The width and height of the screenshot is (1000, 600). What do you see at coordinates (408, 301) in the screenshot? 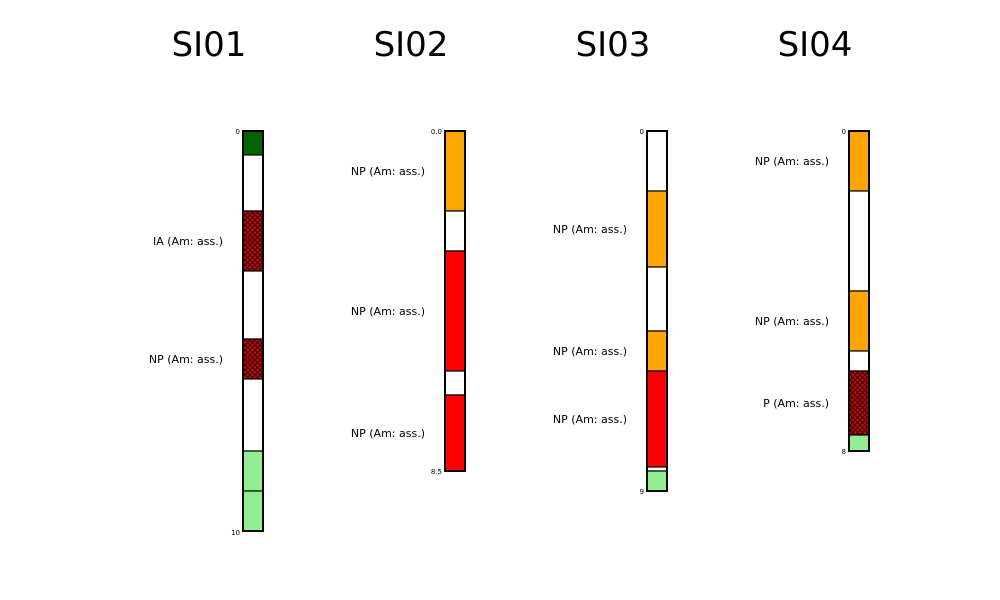
I see `log-column-si02: NP (Am: ass.) NP (Am: ass.) NP (Am: ass.)` at bounding box center [408, 301].